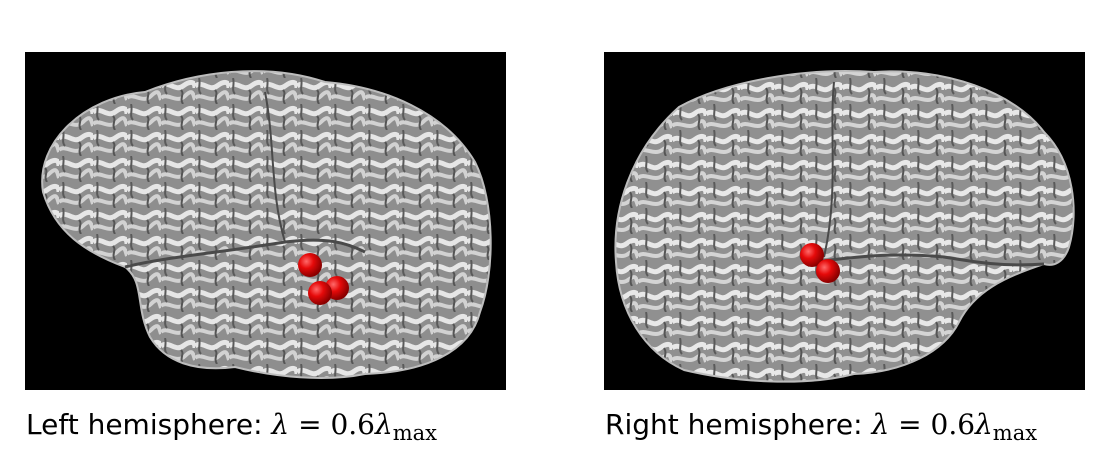 This screenshot has width=1098, height=468. What do you see at coordinates (323, 279) in the screenshot?
I see `left-markers` at bounding box center [323, 279].